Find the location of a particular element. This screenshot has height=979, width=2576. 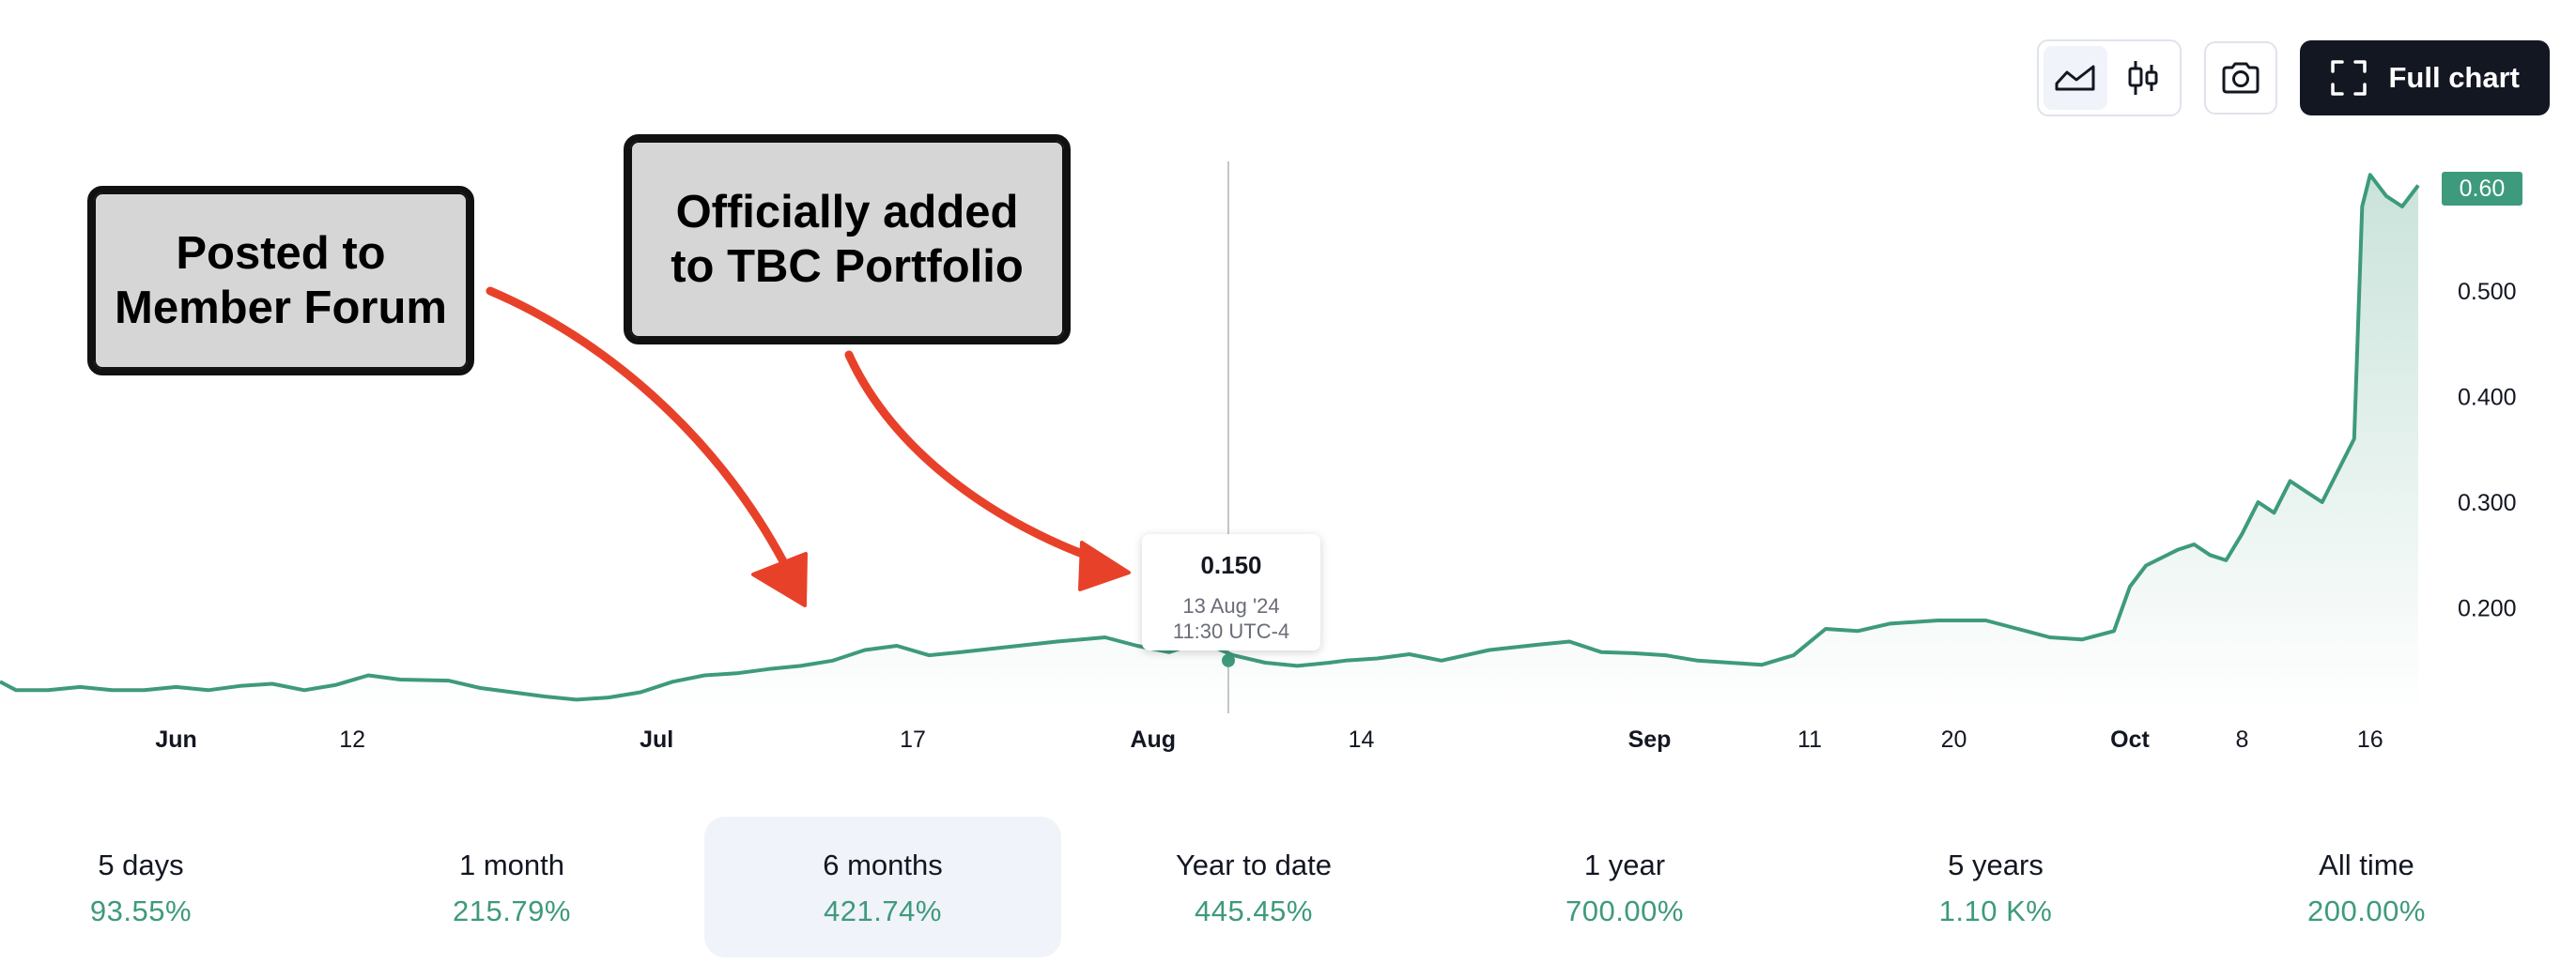

period-5-years: 5 years 1.10 K% is located at coordinates (1996, 887).